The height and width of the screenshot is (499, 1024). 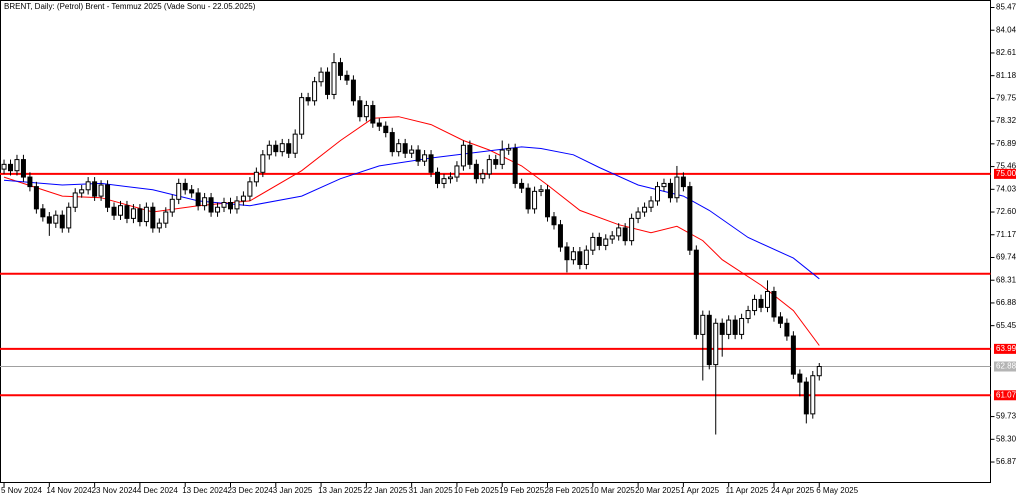 I want to click on last-price-label-bg, so click(x=1005, y=366).